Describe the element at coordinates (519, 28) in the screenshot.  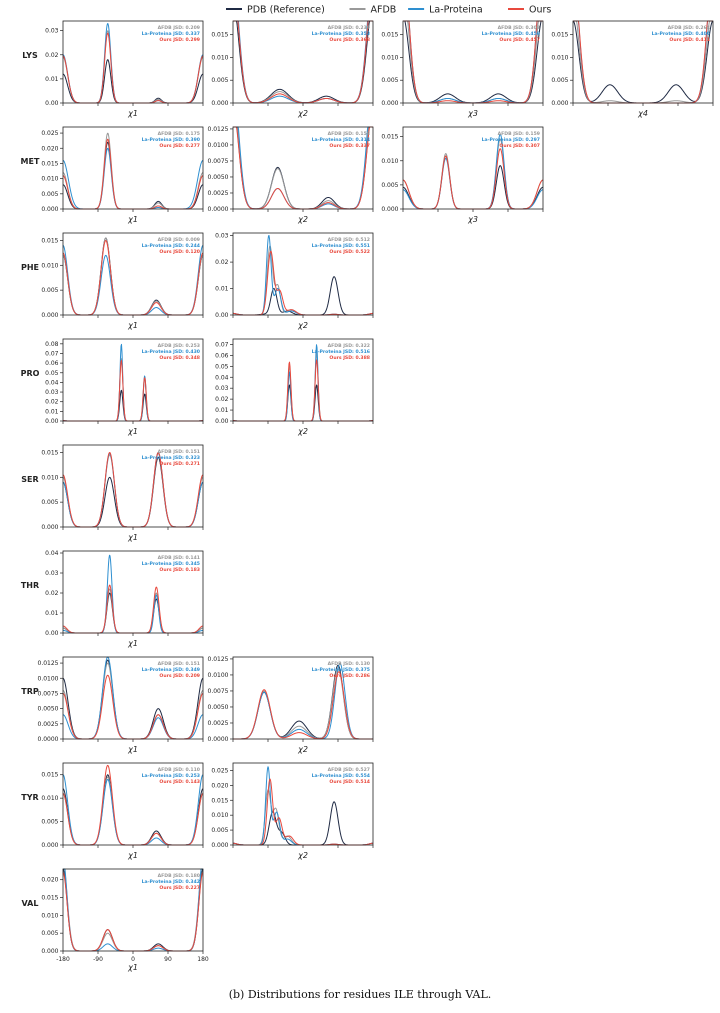
I see `jsd-annotation-afdb: AFDB JSD: 0.308` at that location.